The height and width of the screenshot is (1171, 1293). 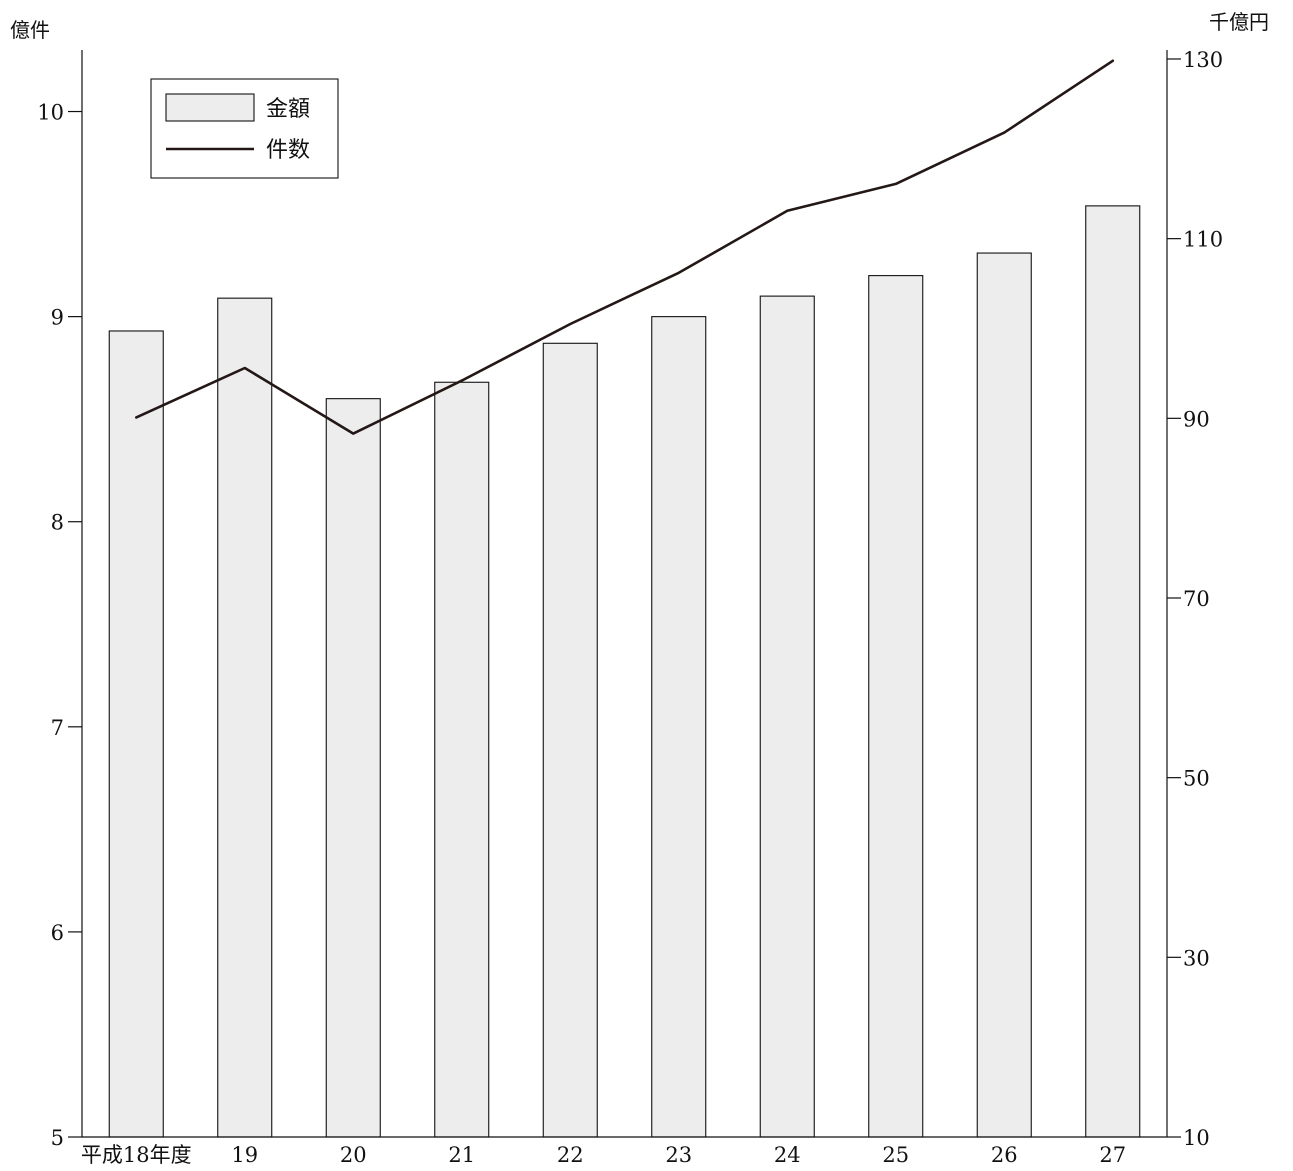 I want to click on x-tick-label: 22, so click(x=570, y=1155).